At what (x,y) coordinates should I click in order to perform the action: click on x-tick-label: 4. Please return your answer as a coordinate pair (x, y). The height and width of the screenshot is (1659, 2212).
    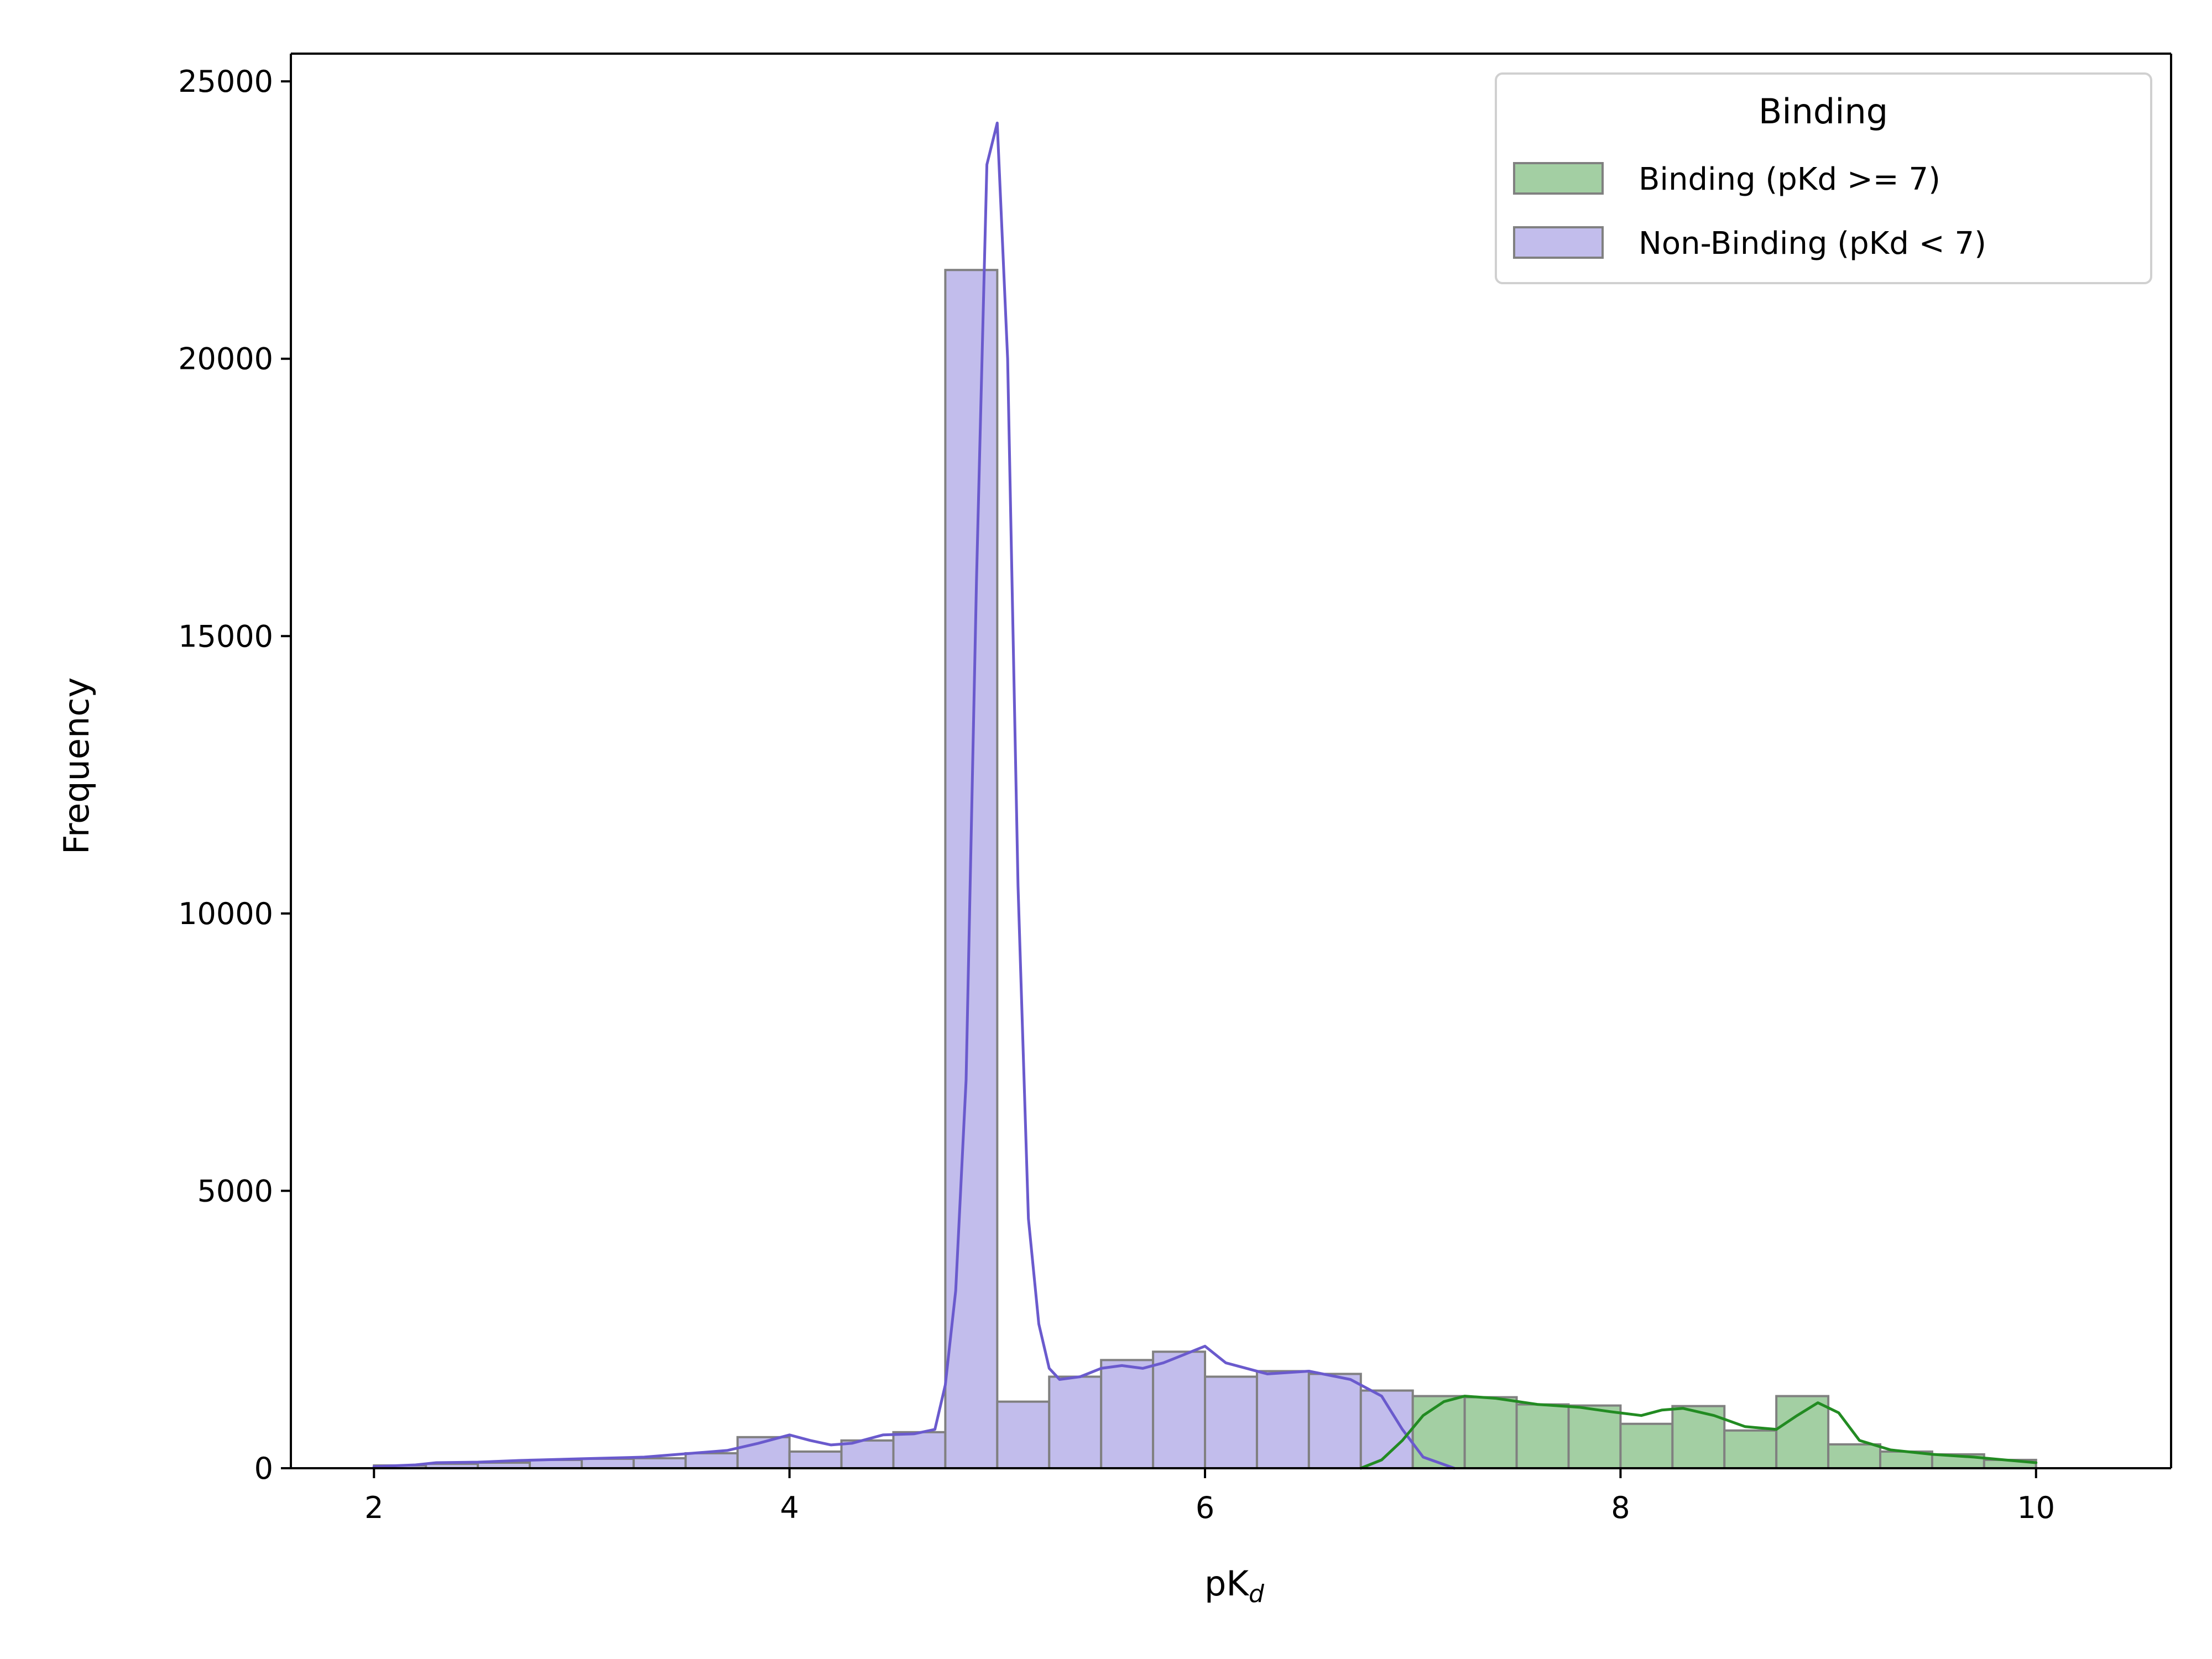
    Looking at the image, I should click on (790, 1507).